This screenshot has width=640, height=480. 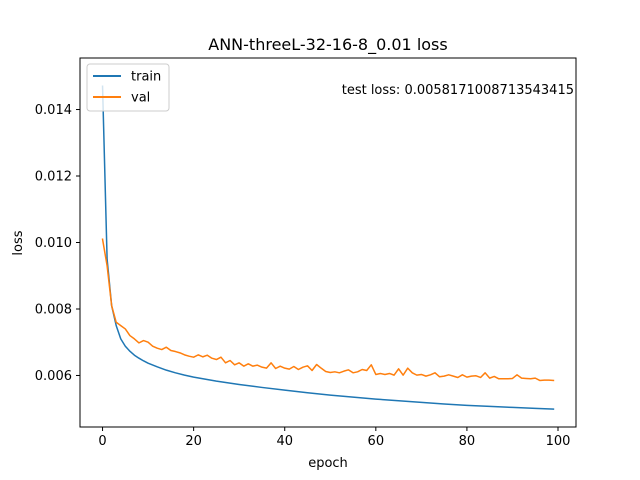 I want to click on y-tick-label: 0.006, so click(x=53, y=376).